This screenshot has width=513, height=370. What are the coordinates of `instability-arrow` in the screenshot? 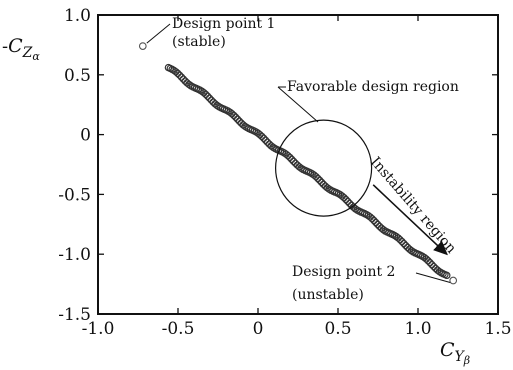 It's located at (410, 220).